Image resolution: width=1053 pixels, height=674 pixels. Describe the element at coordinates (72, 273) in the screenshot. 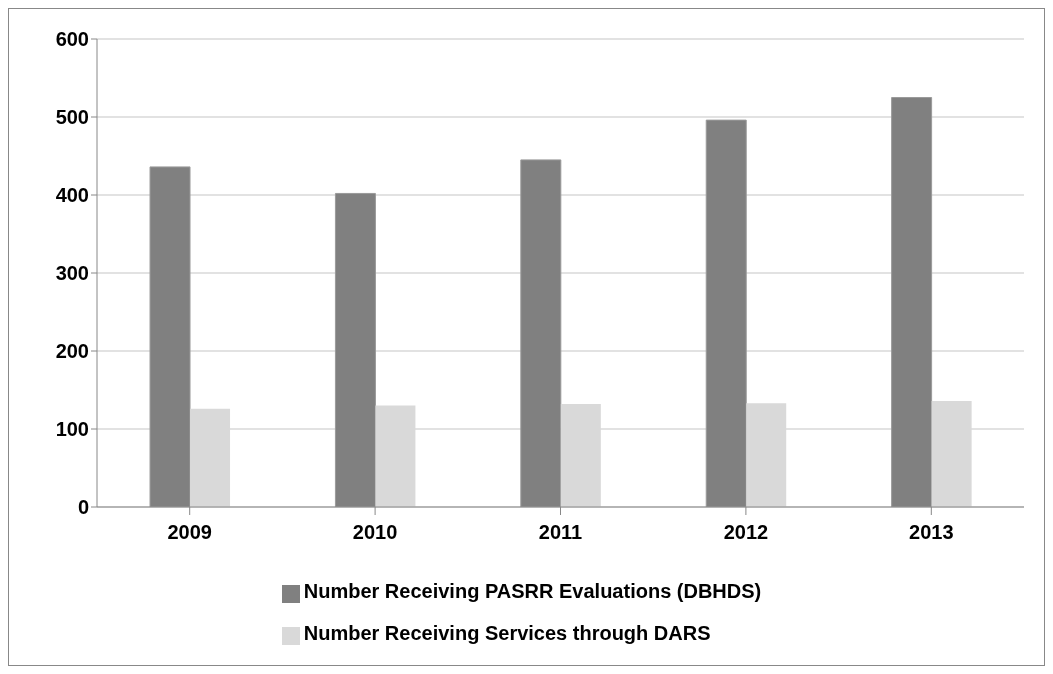

I see `y-tick-label: 300` at that location.